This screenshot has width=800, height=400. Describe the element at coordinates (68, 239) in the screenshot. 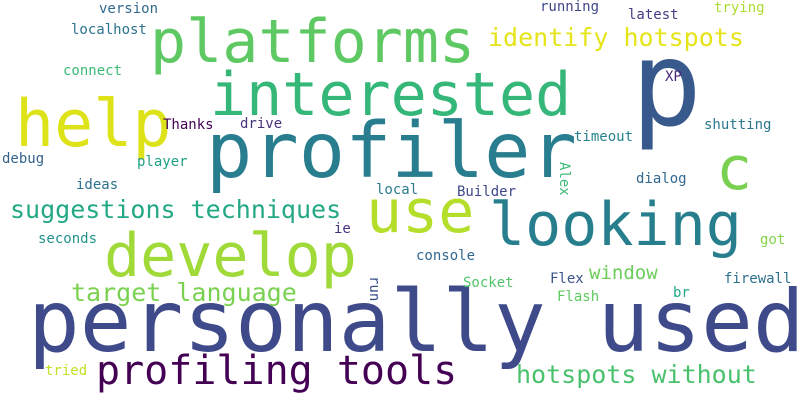

I see `word-seconds: seconds` at that location.